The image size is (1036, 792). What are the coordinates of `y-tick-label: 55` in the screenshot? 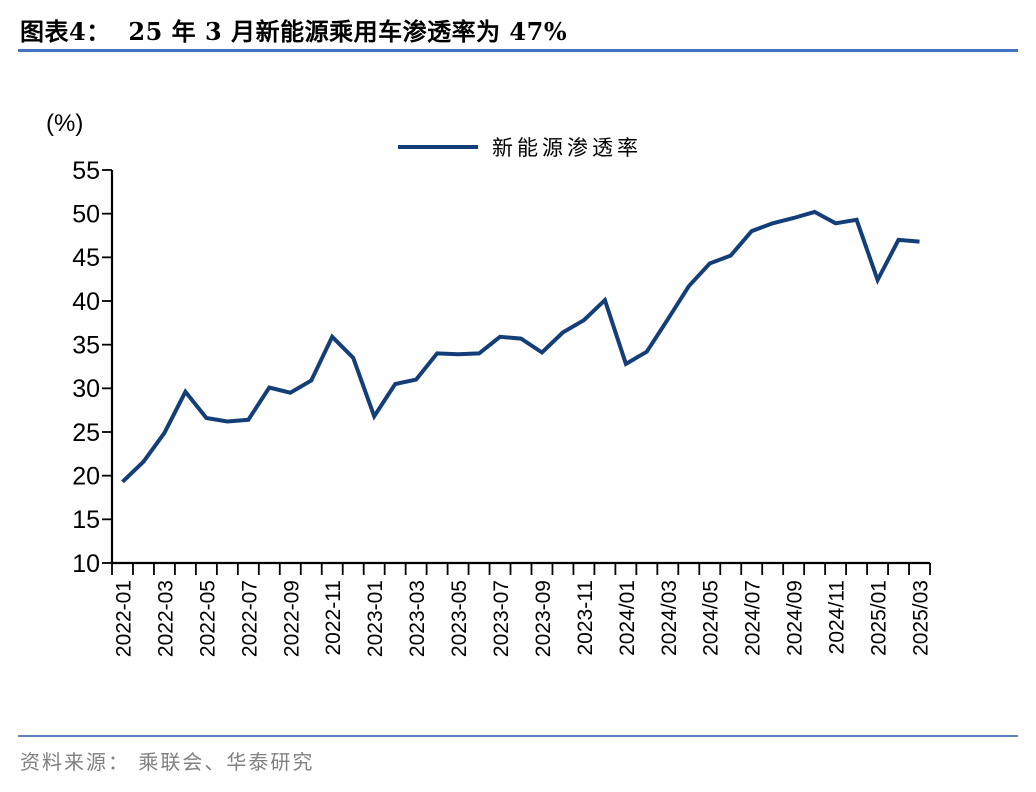 It's located at (86, 171).